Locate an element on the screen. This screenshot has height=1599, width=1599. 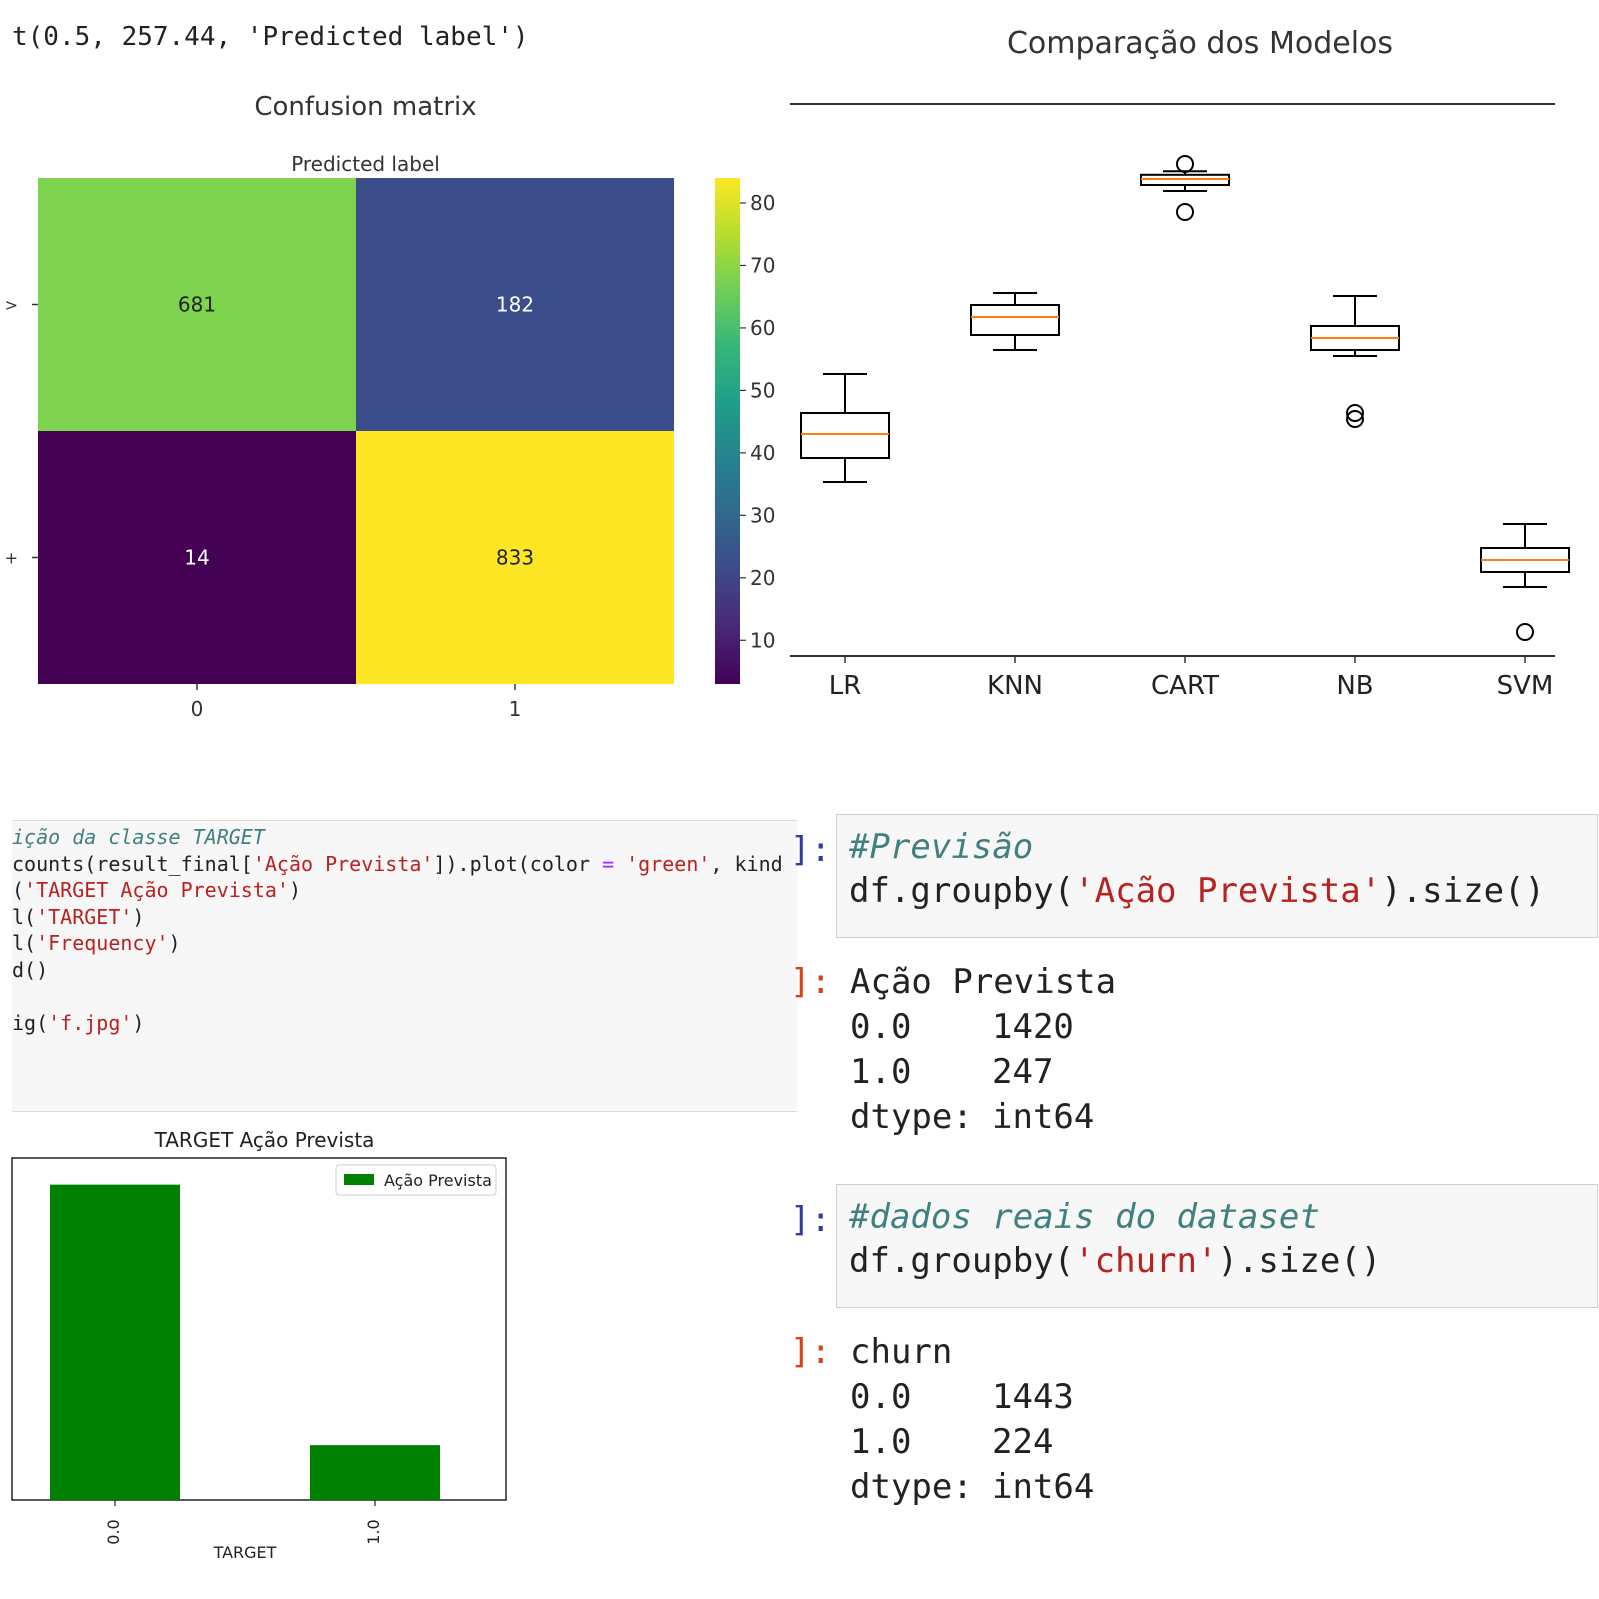
output-value: 247 is located at coordinates (1023, 1072).